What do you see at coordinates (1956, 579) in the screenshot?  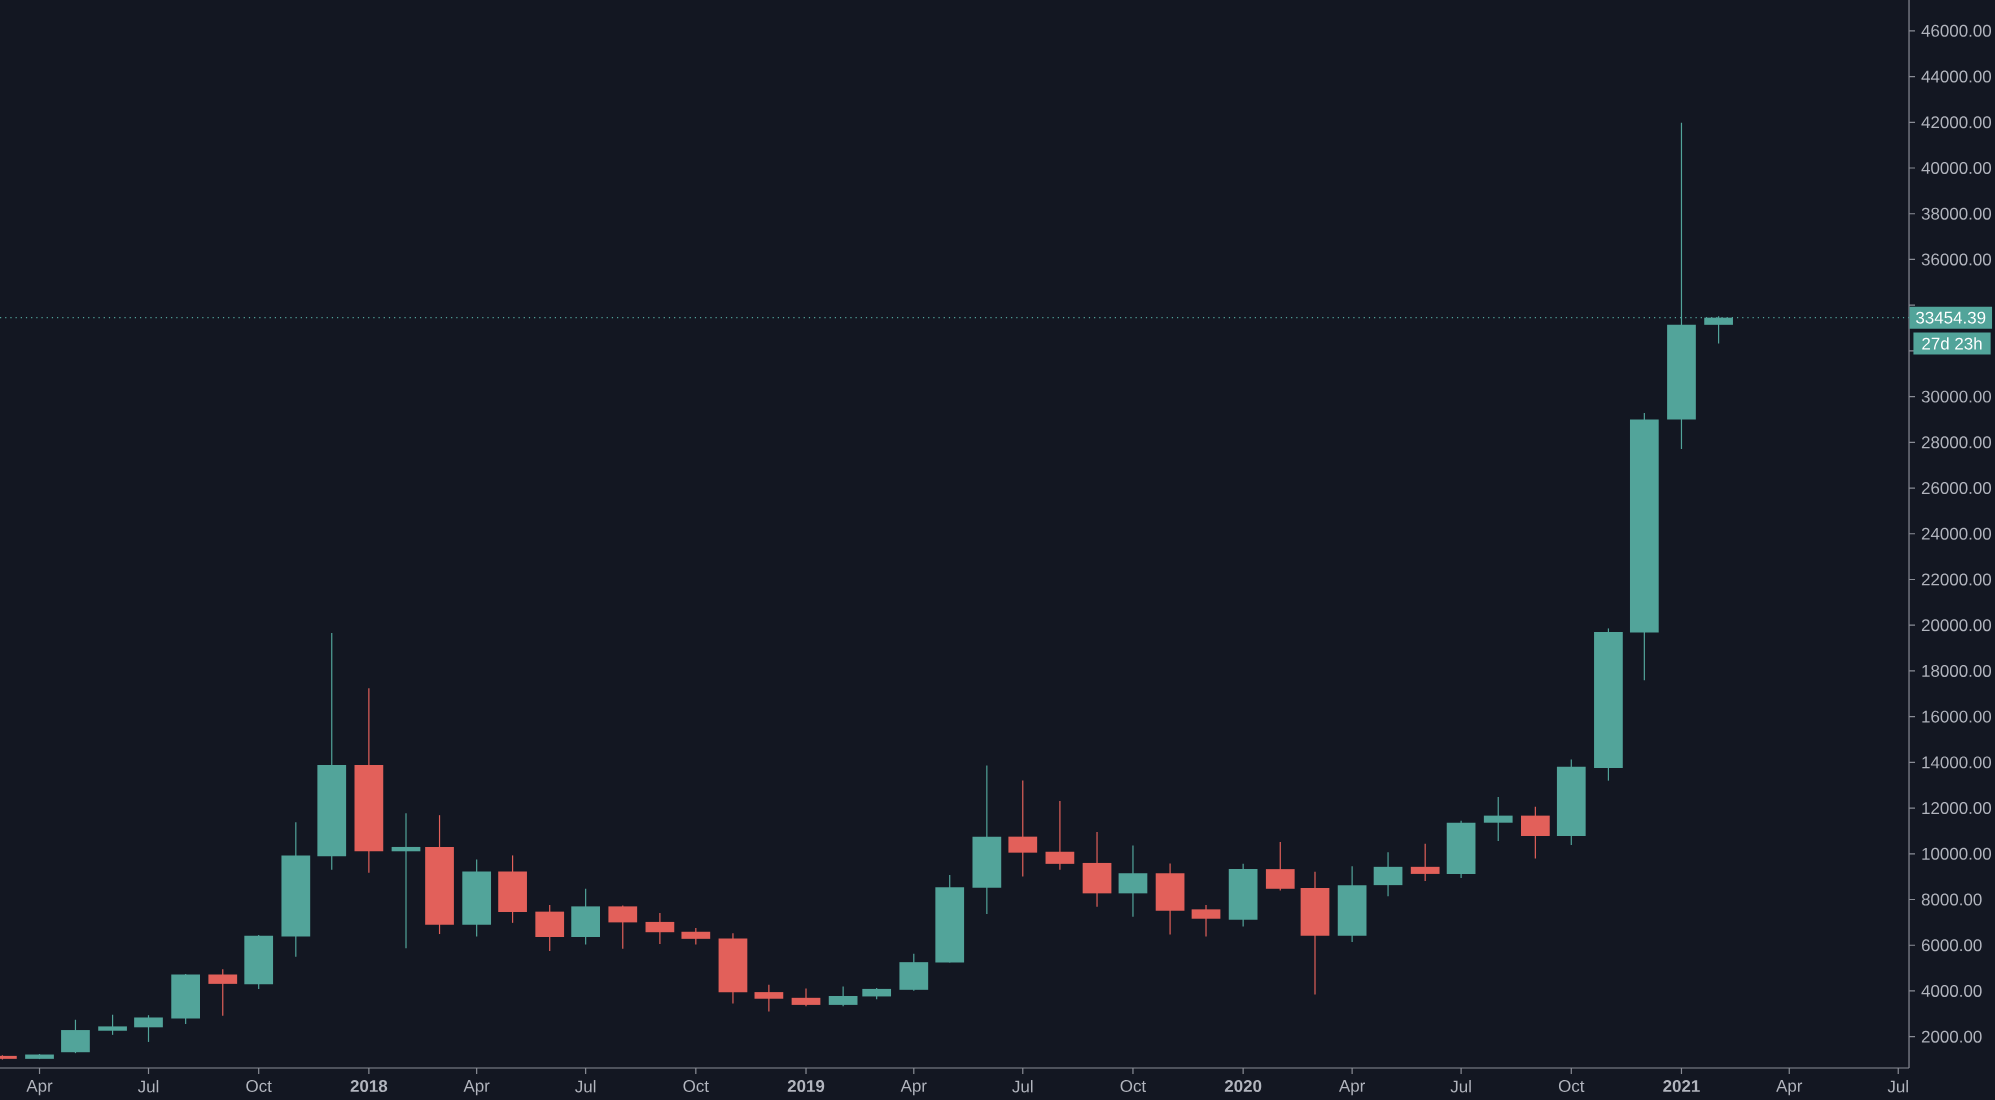 I see `y-tick-label: 22000.00` at bounding box center [1956, 579].